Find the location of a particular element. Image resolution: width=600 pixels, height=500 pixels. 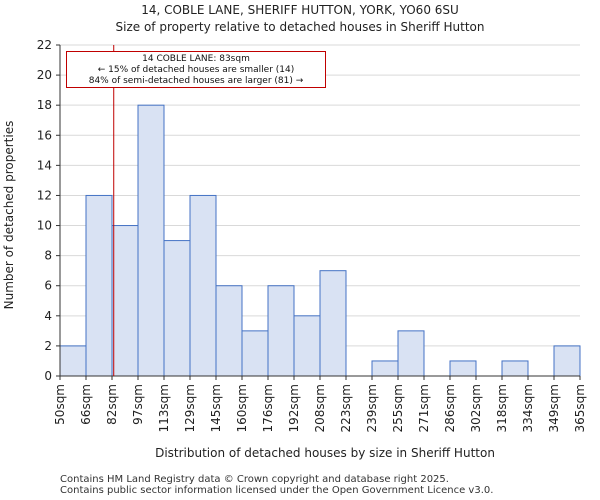

y-tick-label: 0 is located at coordinates (48, 376).